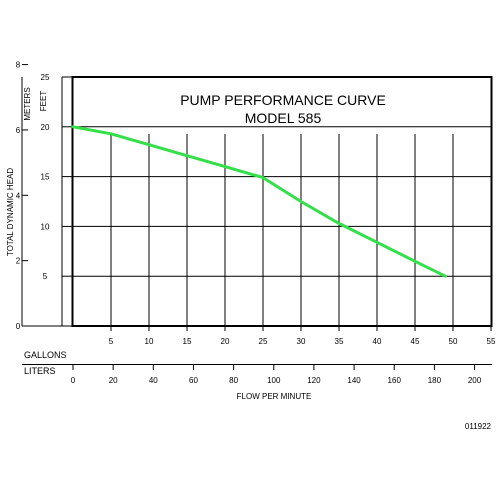 This screenshot has width=500, height=481. What do you see at coordinates (45, 226) in the screenshot?
I see `feet-tick-label: 10` at bounding box center [45, 226].